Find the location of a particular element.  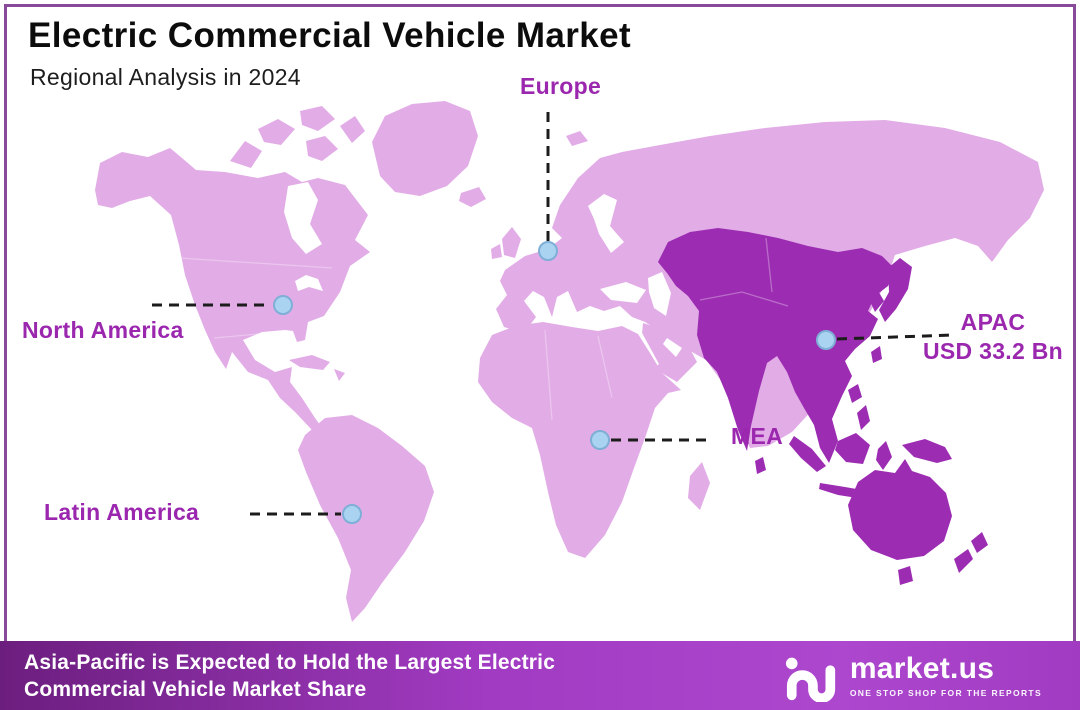

region-value-apac: USD 33.2 Bn is located at coordinates (993, 351).